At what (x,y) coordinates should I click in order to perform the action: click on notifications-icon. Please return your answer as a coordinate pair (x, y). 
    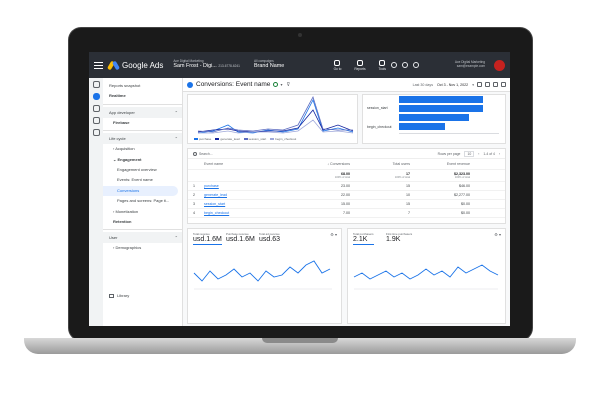
    Looking at the image, I should click on (416, 65).